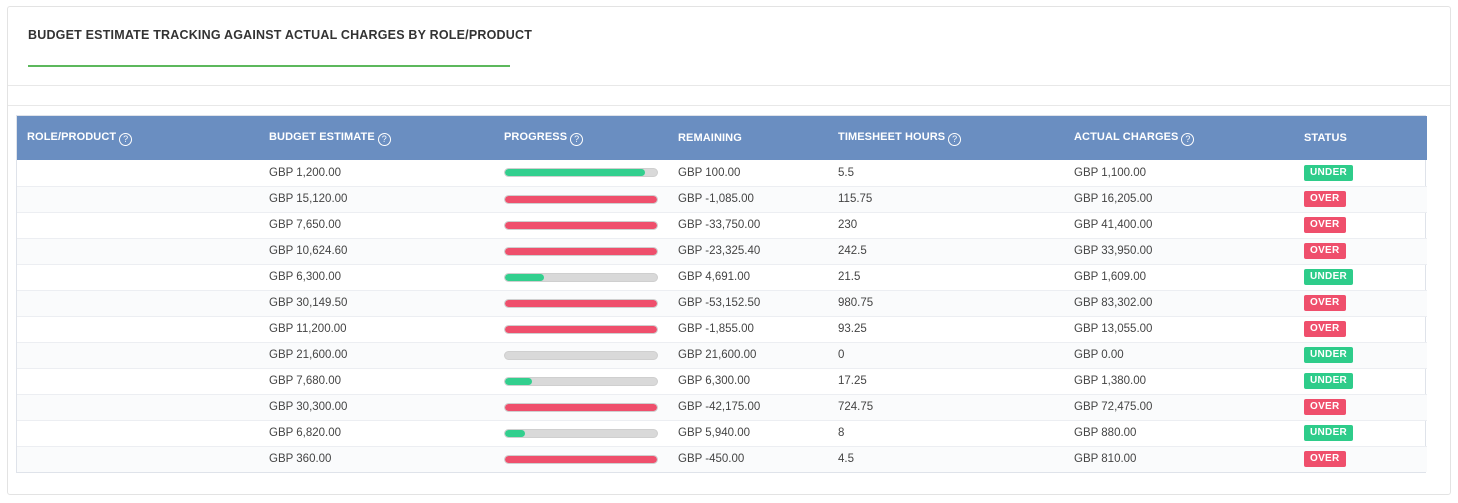  What do you see at coordinates (717, 355) in the screenshot?
I see `cell-remaining: GBP 21,600.00` at bounding box center [717, 355].